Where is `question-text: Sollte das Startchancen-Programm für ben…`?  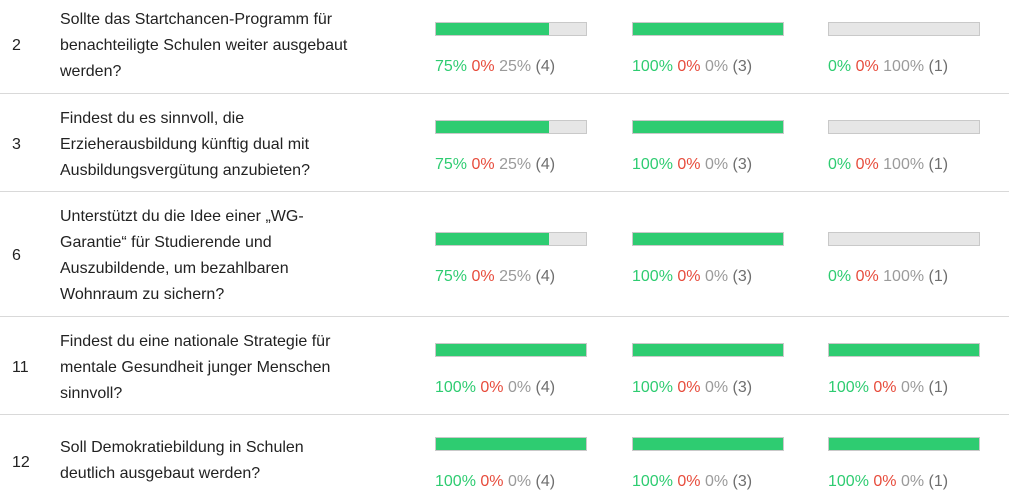 question-text: Sollte das Startchancen-Programm für ben… is located at coordinates (204, 45).